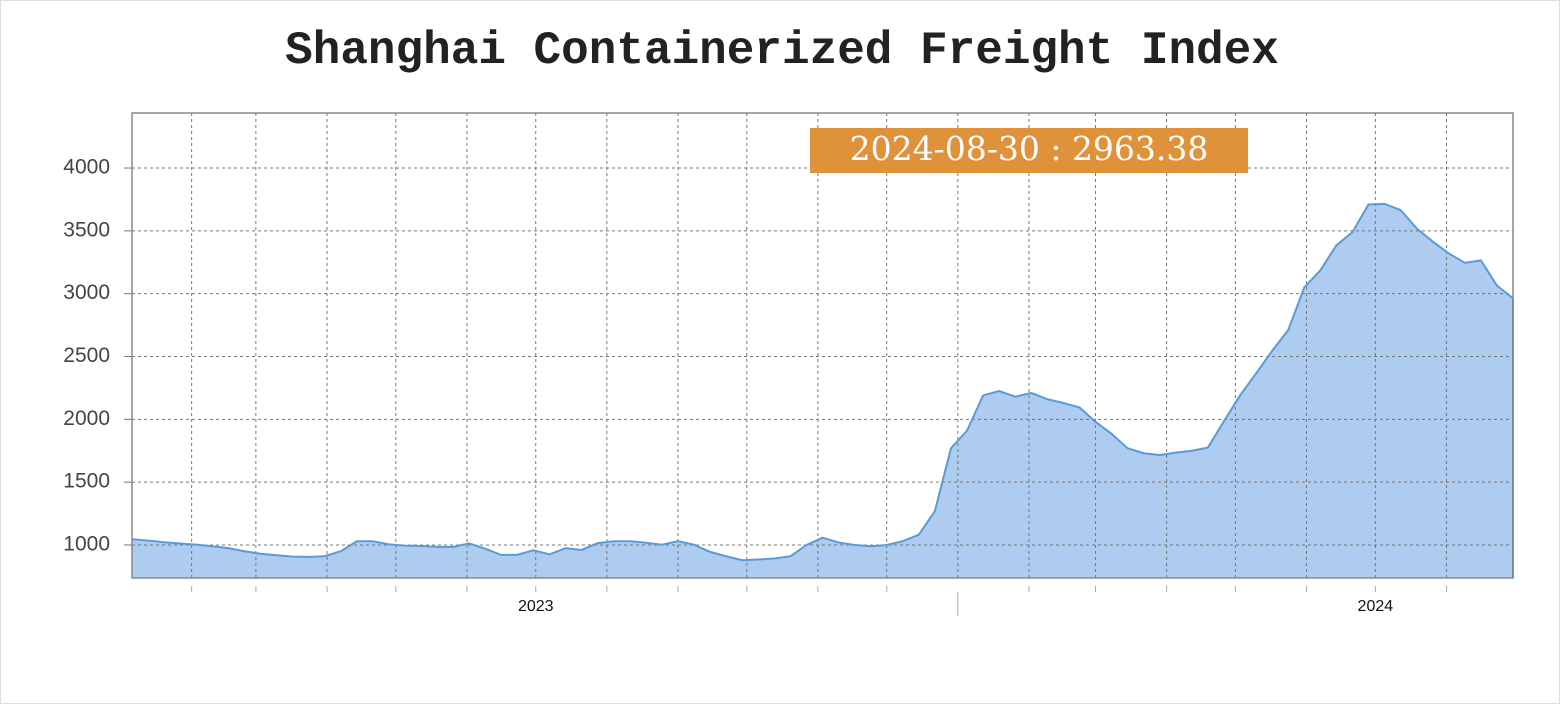 This screenshot has width=1560, height=704. Describe the element at coordinates (86, 544) in the screenshot. I see `y-tick-label: 1000` at that location.